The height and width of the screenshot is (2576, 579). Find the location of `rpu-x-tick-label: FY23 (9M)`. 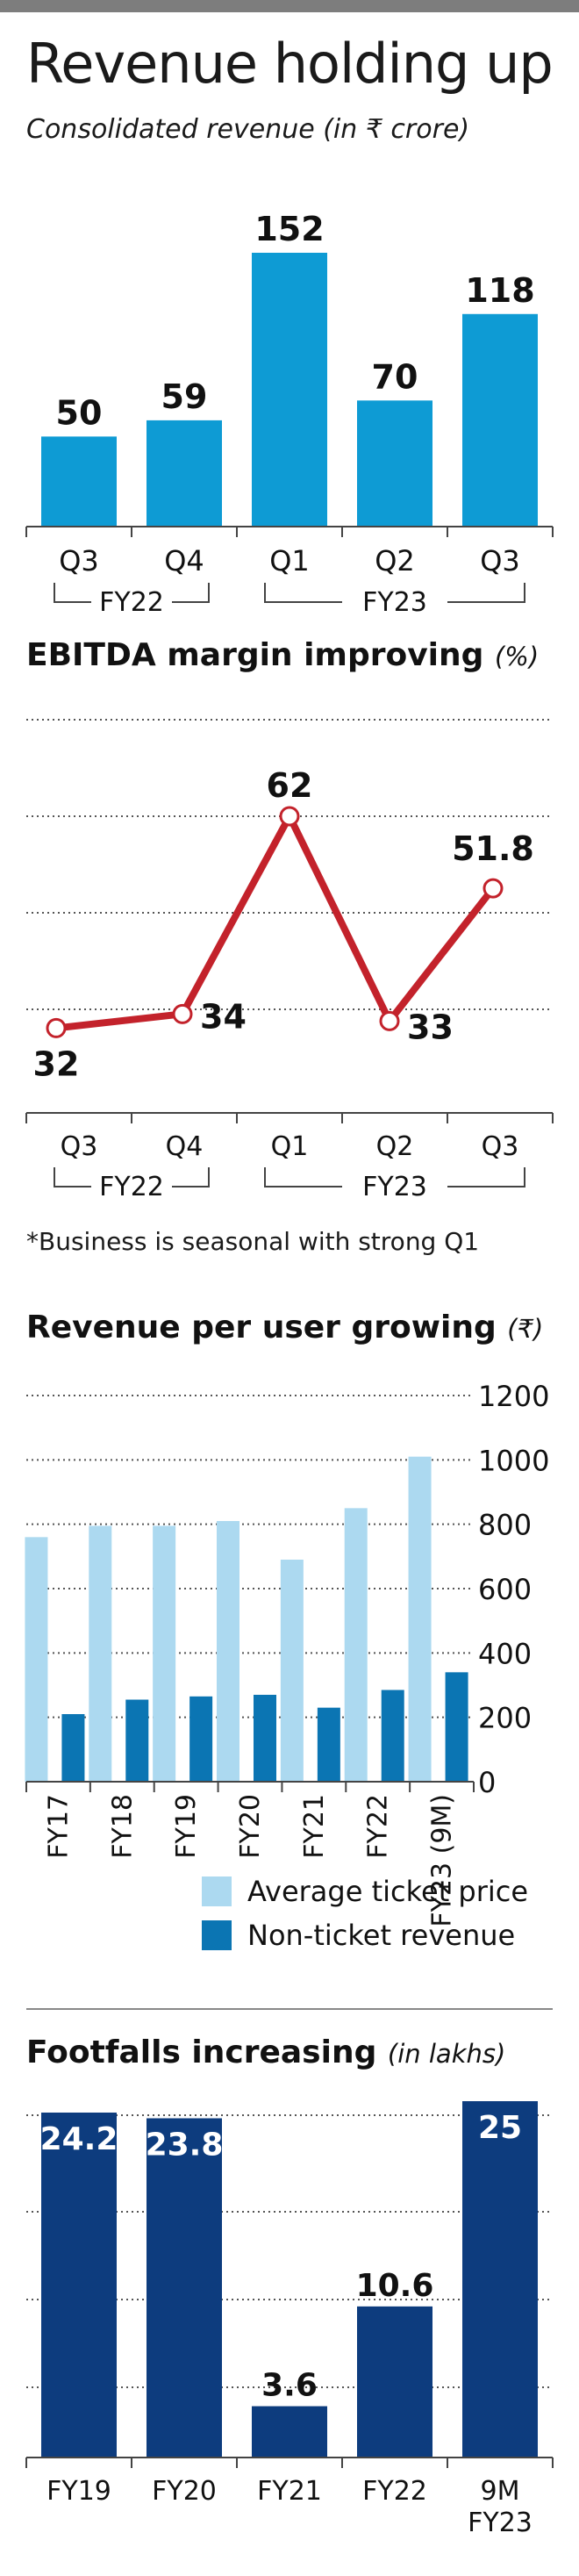

rpu-x-tick-label: FY23 (9M) is located at coordinates (443, 1861).